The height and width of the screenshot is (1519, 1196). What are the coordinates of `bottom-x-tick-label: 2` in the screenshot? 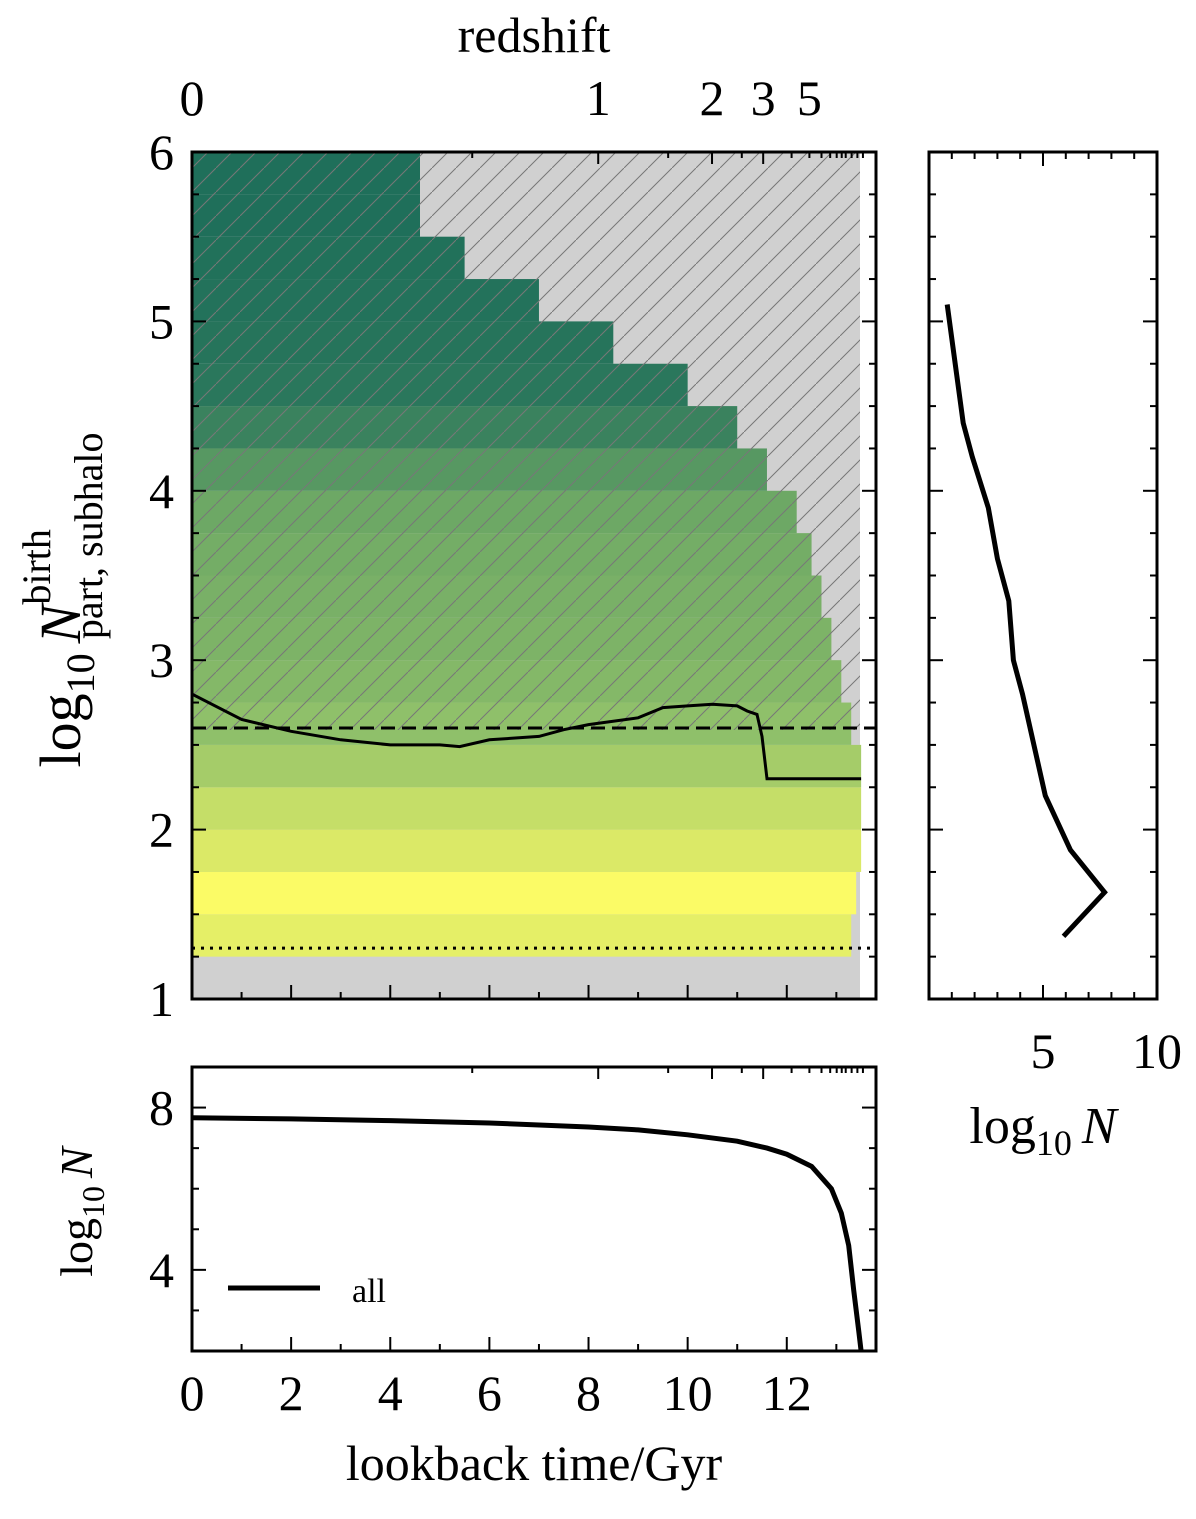 It's located at (291, 1393).